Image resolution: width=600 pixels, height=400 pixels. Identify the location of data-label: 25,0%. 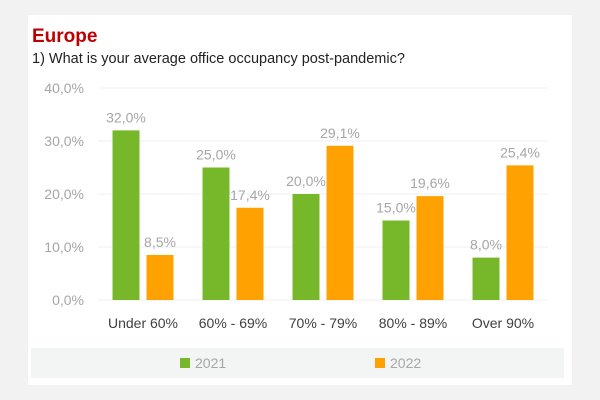
(216, 155).